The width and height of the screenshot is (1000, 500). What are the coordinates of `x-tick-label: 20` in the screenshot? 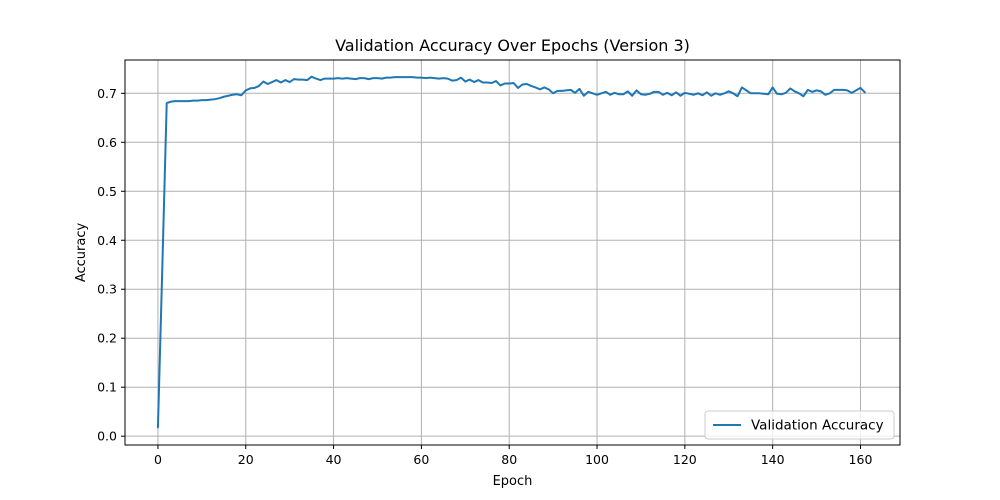 It's located at (246, 459).